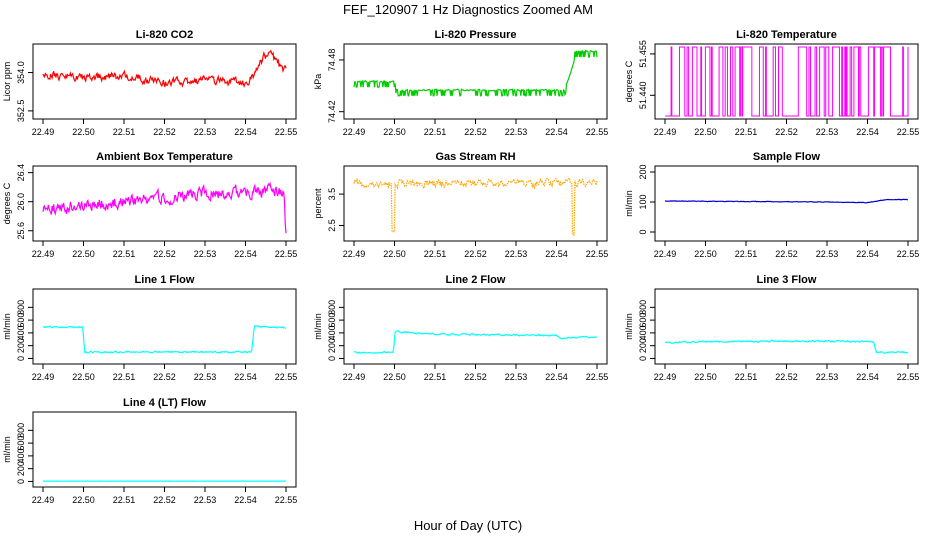  Describe the element at coordinates (475, 157) in the screenshot. I see `panel-title: Gas Stream RH` at that location.